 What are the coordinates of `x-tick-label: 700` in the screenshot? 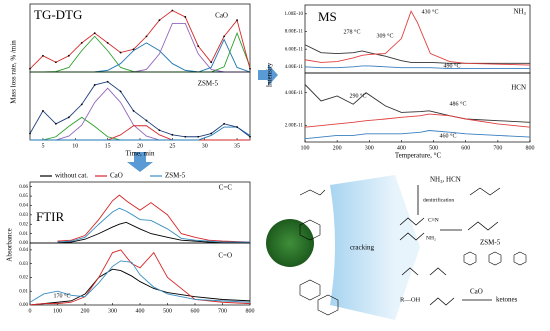 It's located at (497, 148).